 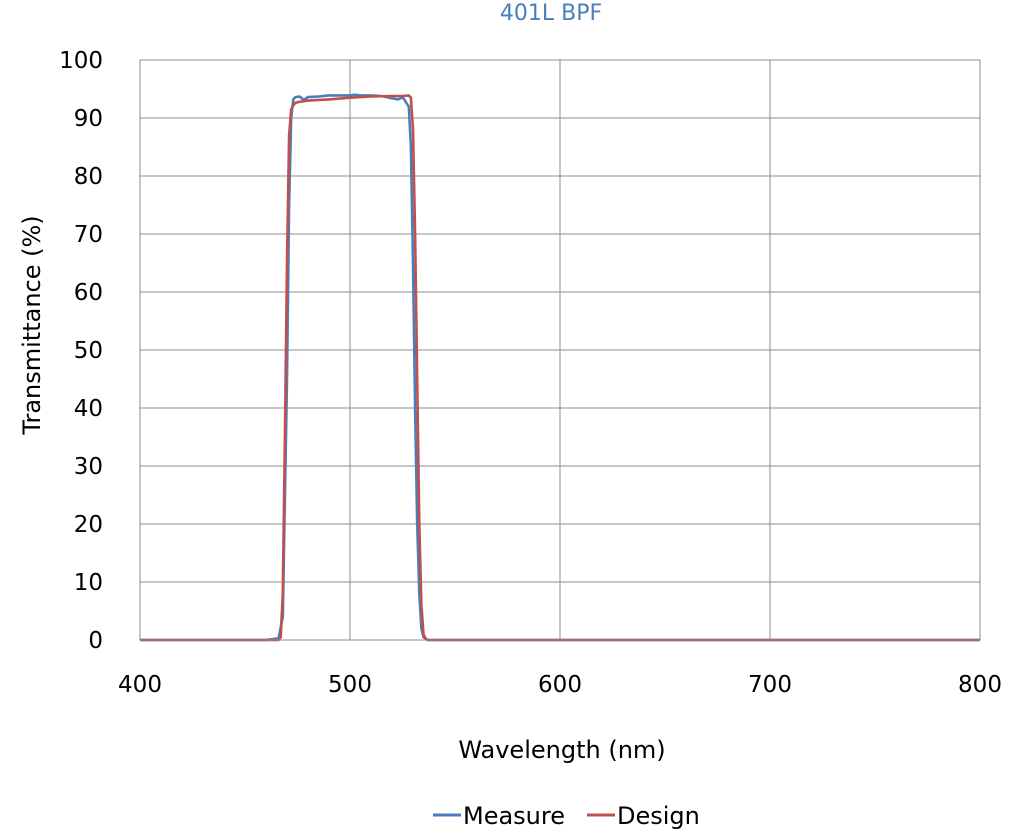 I want to click on y-axis-ticks: 0 10 20 30 40 50 60 70 80 90 100, so click(x=81, y=351).